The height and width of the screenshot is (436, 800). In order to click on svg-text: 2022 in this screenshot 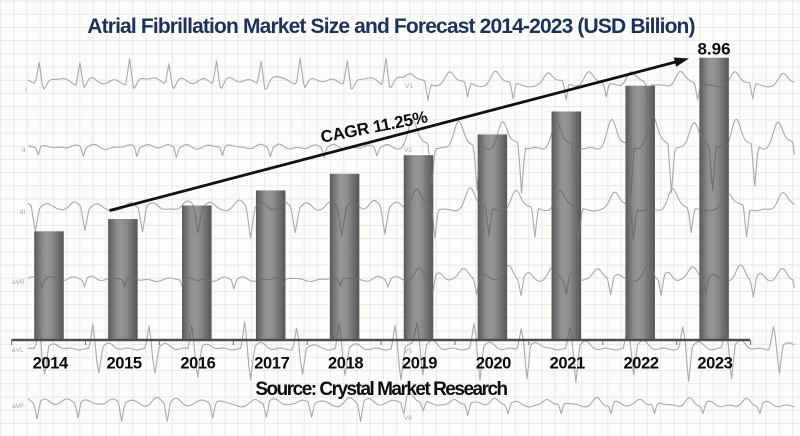, I will do `click(641, 364)`.